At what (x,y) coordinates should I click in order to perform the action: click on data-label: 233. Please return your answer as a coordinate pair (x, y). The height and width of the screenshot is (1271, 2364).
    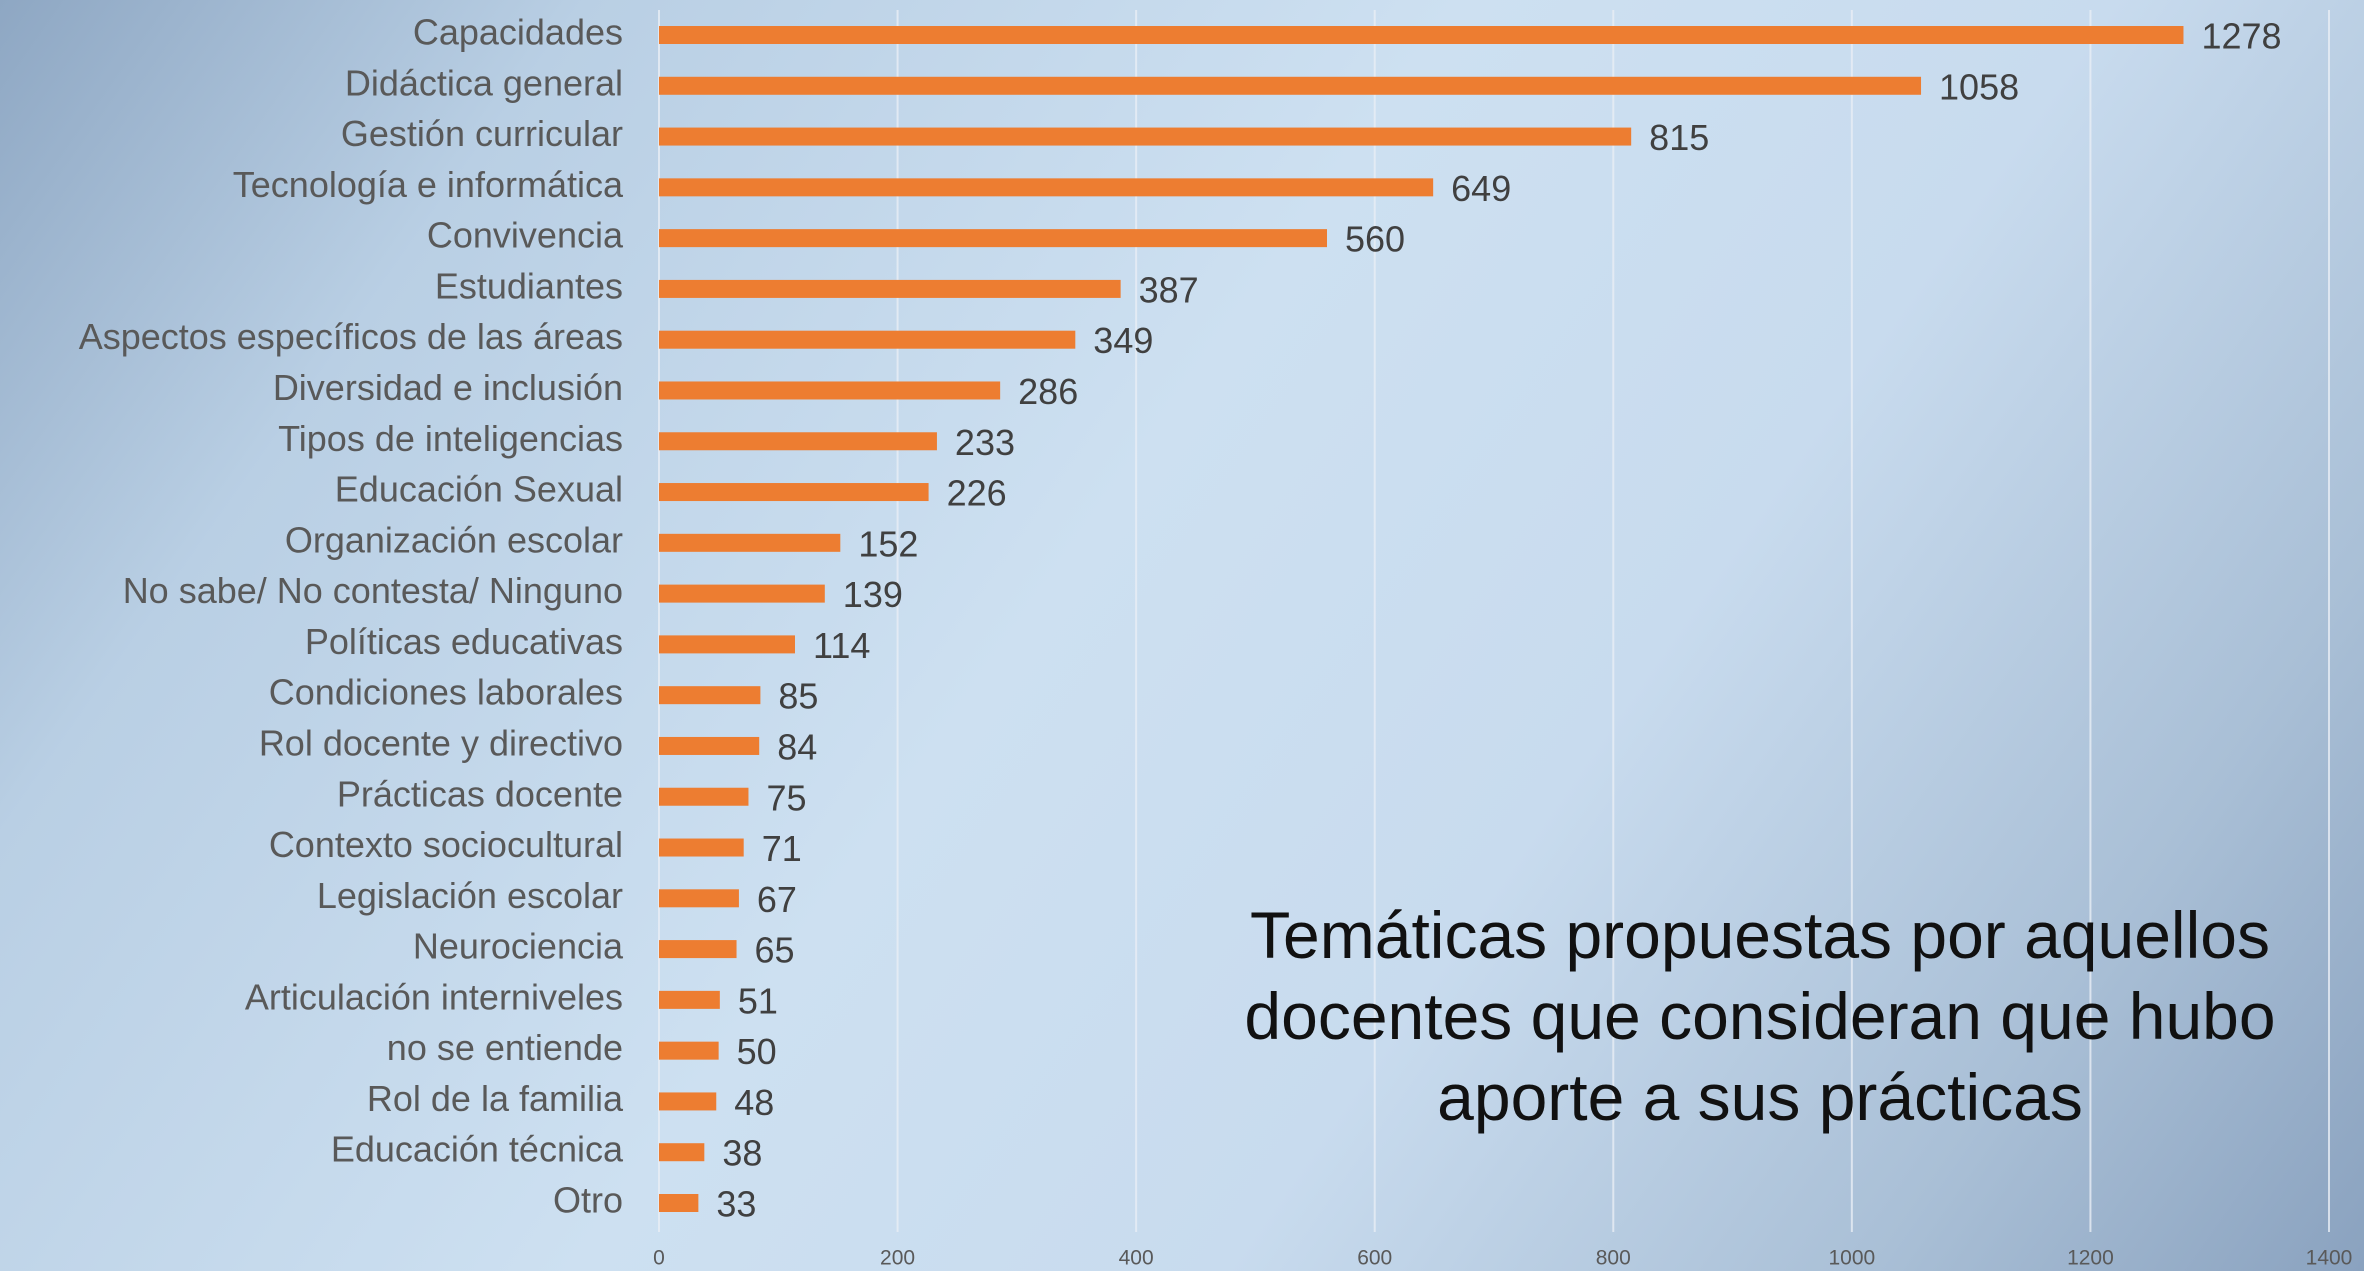
    Looking at the image, I should click on (985, 442).